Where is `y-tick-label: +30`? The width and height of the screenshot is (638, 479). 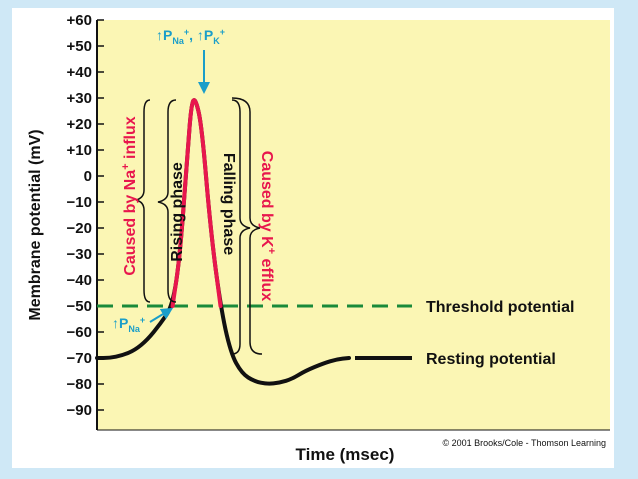 y-tick-label: +30 is located at coordinates (79, 98).